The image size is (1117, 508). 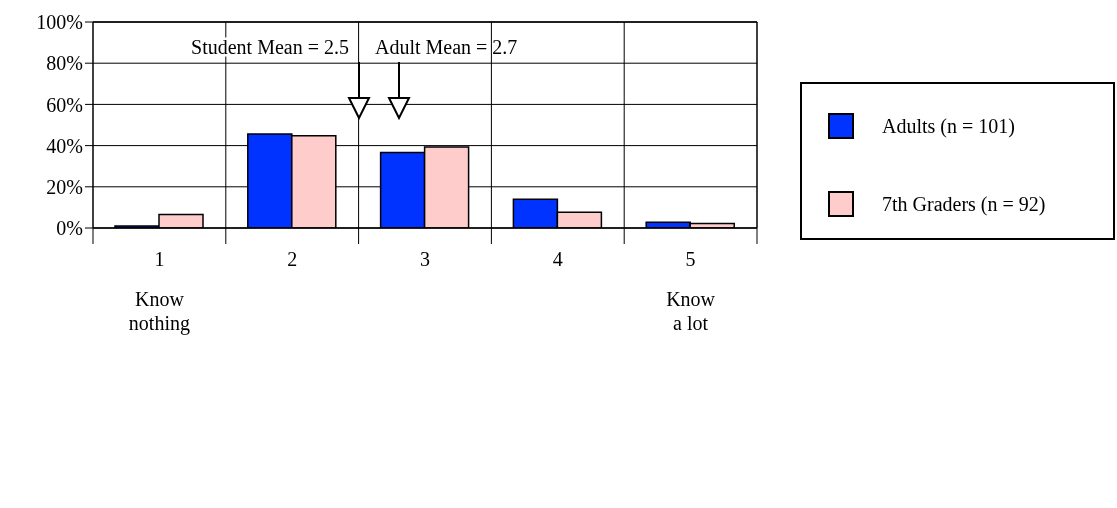 I want to click on annotation: Adult Mean = 2.7, so click(x=446, y=47).